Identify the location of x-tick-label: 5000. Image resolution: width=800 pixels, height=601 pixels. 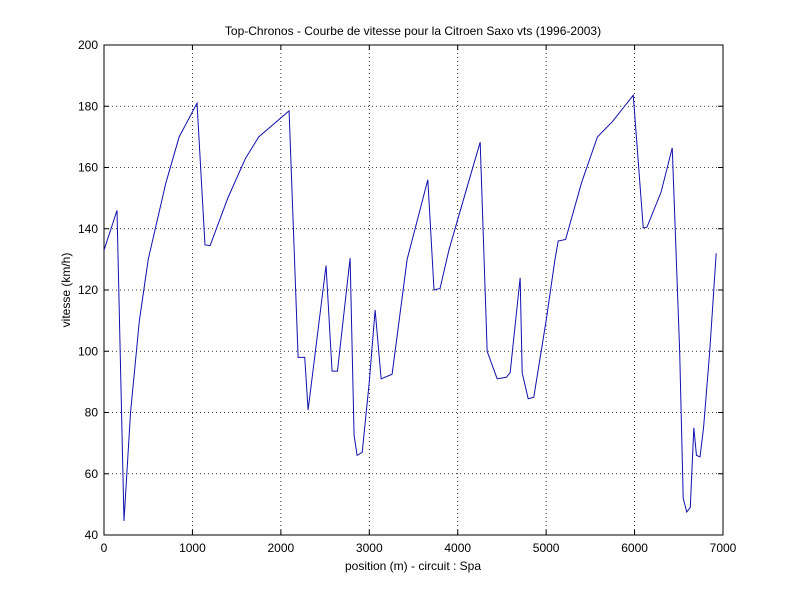
(546, 548).